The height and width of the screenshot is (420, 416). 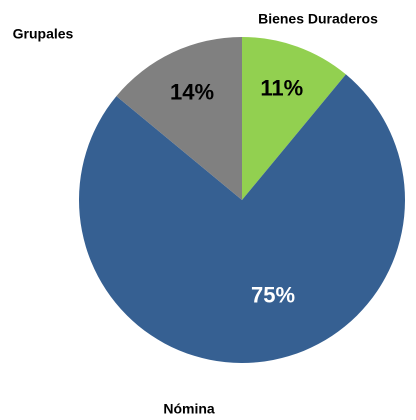 What do you see at coordinates (192, 92) in the screenshot?
I see `slice-value-label: 14%` at bounding box center [192, 92].